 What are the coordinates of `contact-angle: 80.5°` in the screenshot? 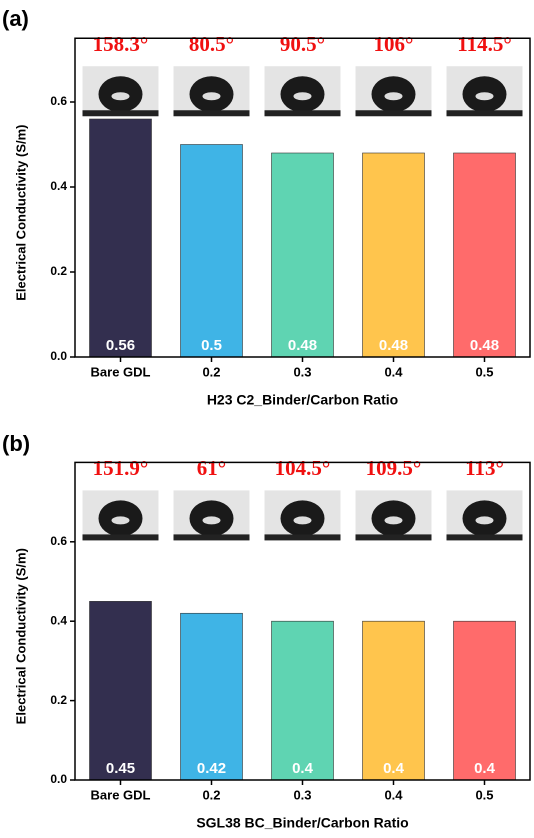 It's located at (211, 44).